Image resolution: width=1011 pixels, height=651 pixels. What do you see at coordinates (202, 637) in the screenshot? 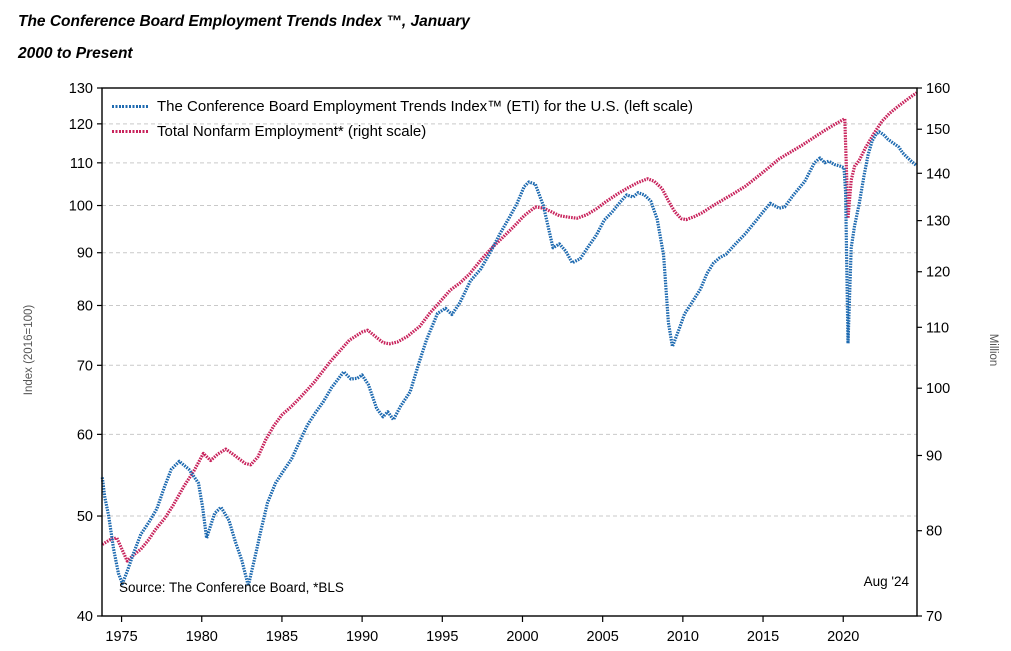
I see `x-axis-tick-label-1980: 1980` at bounding box center [202, 637].